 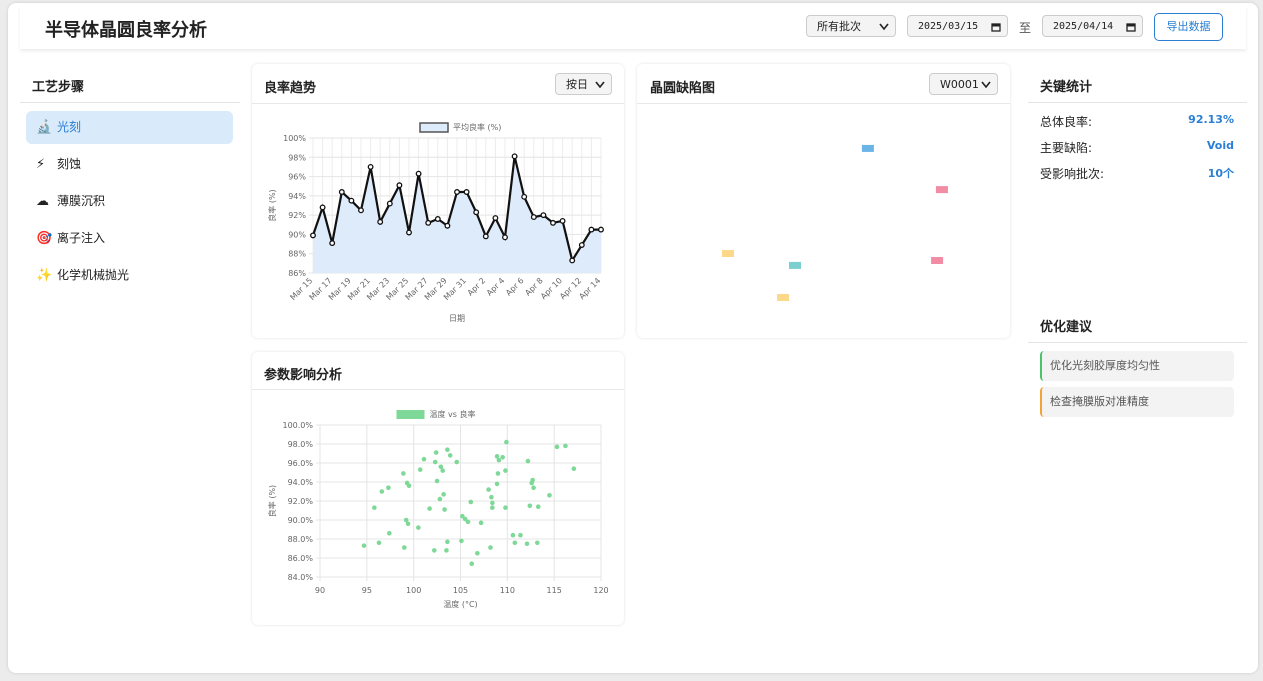 I want to click on y-tick-label: 96%, so click(x=297, y=177).